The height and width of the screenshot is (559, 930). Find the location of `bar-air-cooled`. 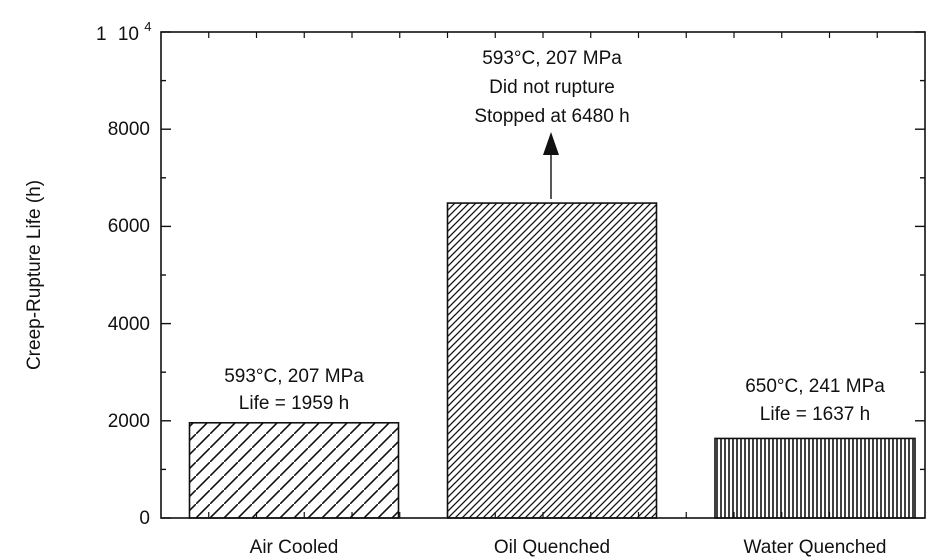

bar-air-cooled is located at coordinates (294, 470).